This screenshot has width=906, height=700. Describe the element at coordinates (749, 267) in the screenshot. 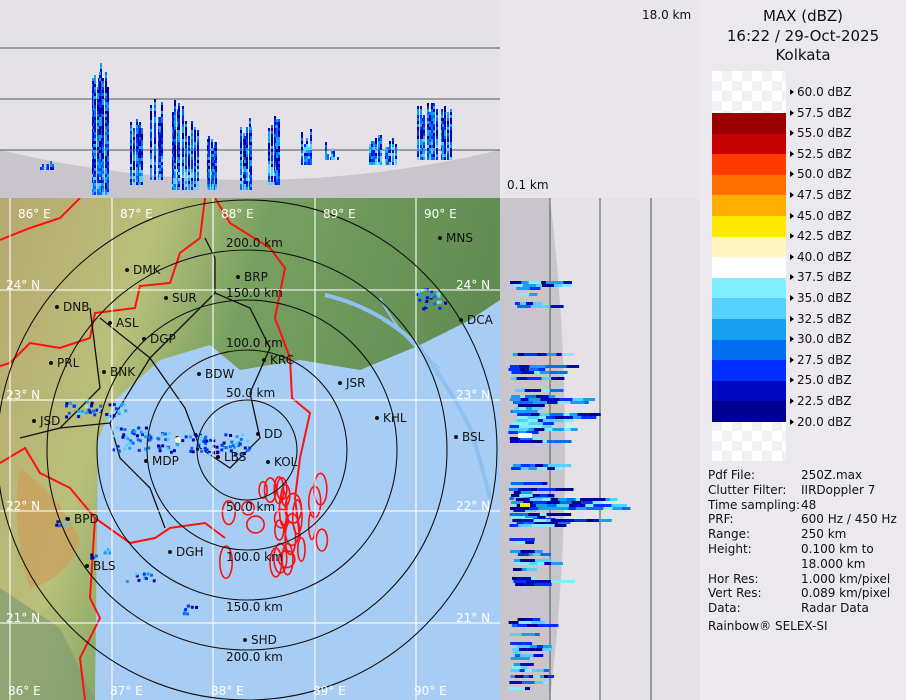

I see `legend-swatch` at that location.